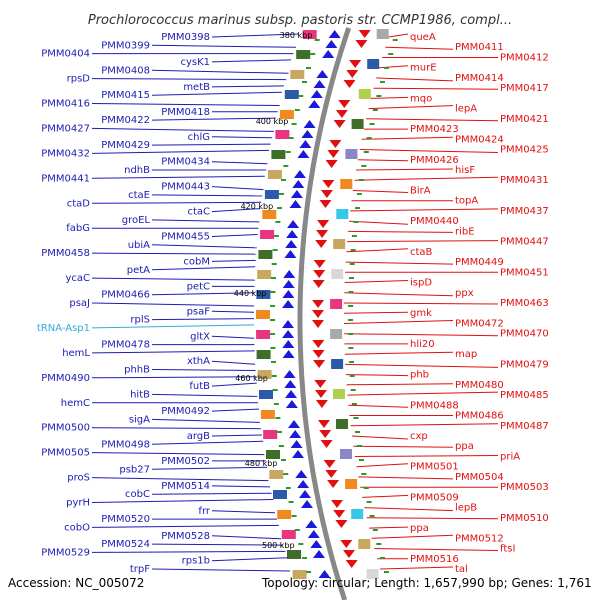  I want to click on minus-gene-label: PMM0421, so click(524, 119).